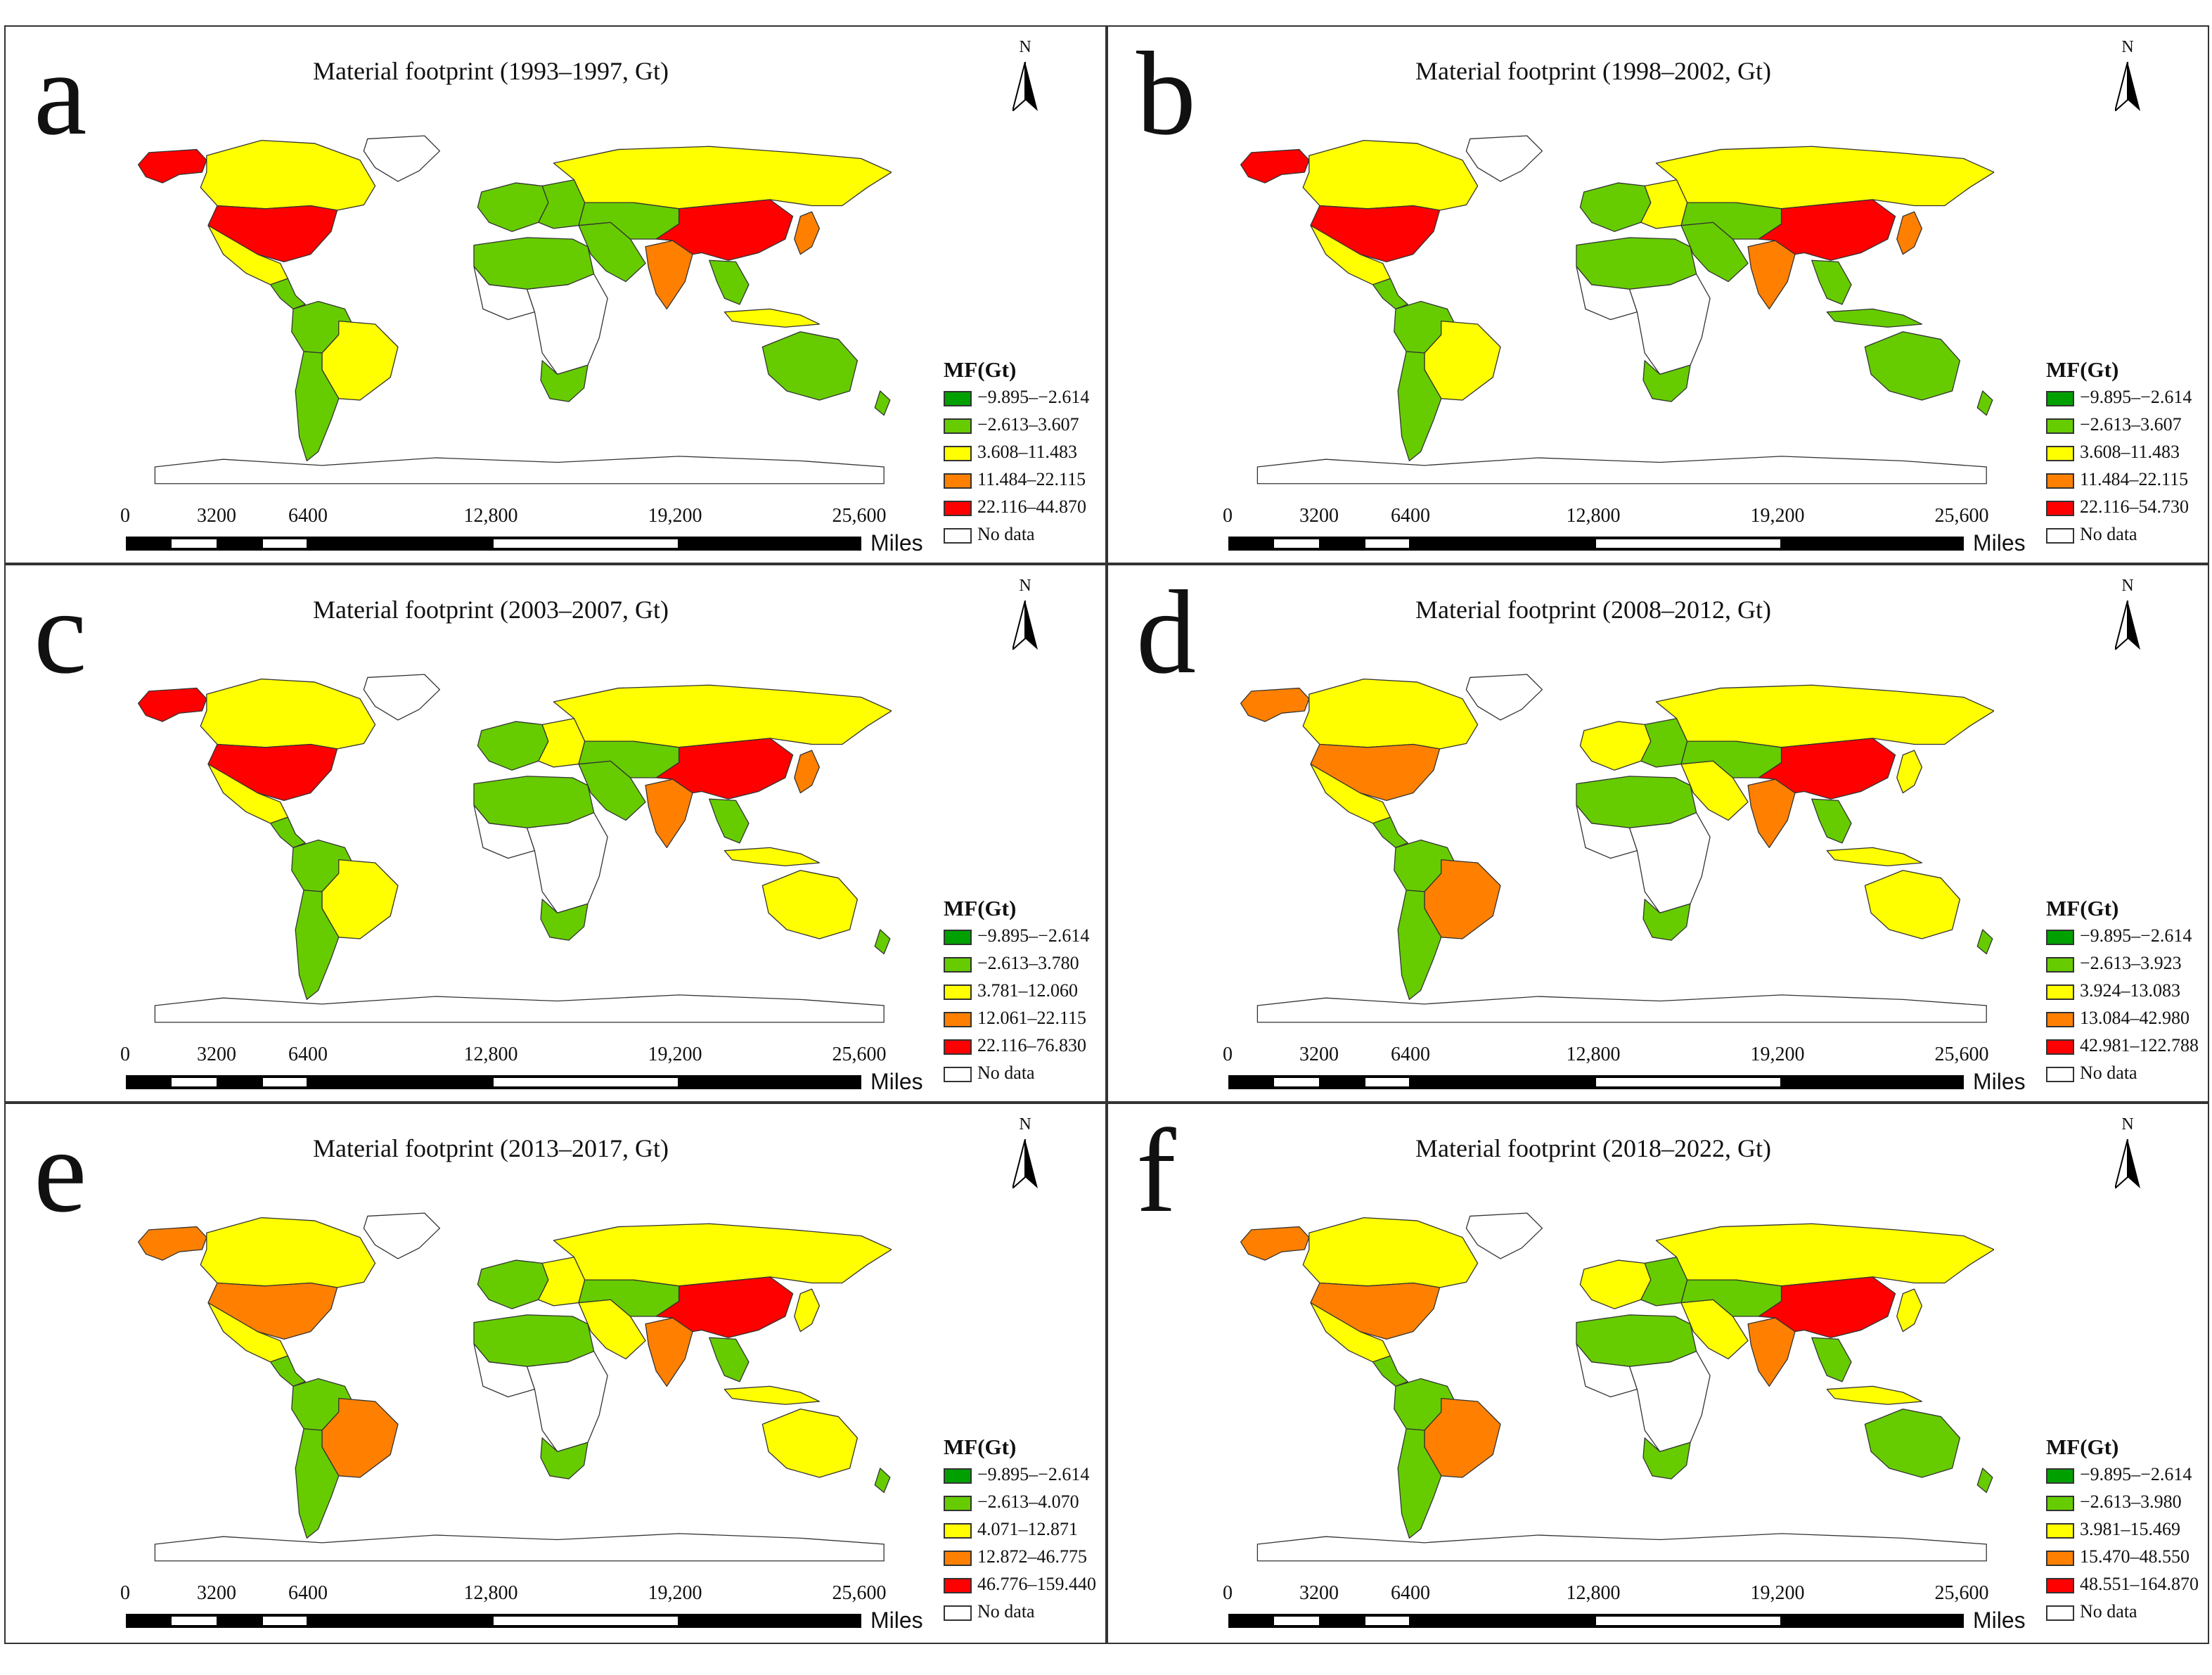 This screenshot has height=1675, width=2212. Describe the element at coordinates (1985, 403) in the screenshot. I see `region-new-zealand` at that location.